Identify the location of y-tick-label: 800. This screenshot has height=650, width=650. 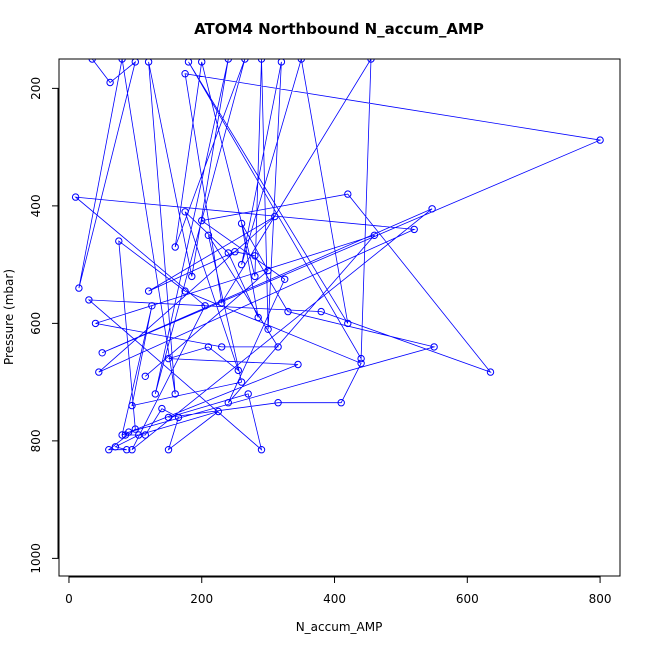
(36, 440).